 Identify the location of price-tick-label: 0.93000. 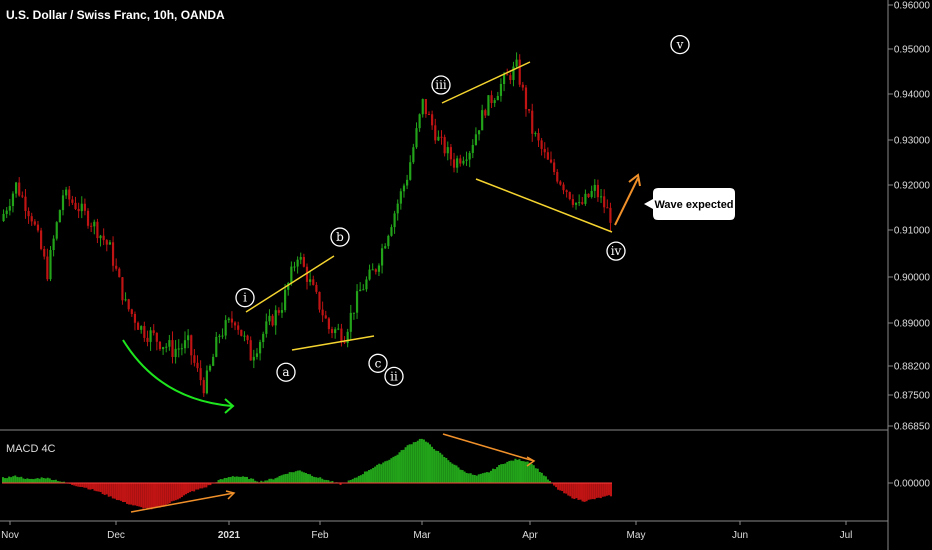
(912, 141).